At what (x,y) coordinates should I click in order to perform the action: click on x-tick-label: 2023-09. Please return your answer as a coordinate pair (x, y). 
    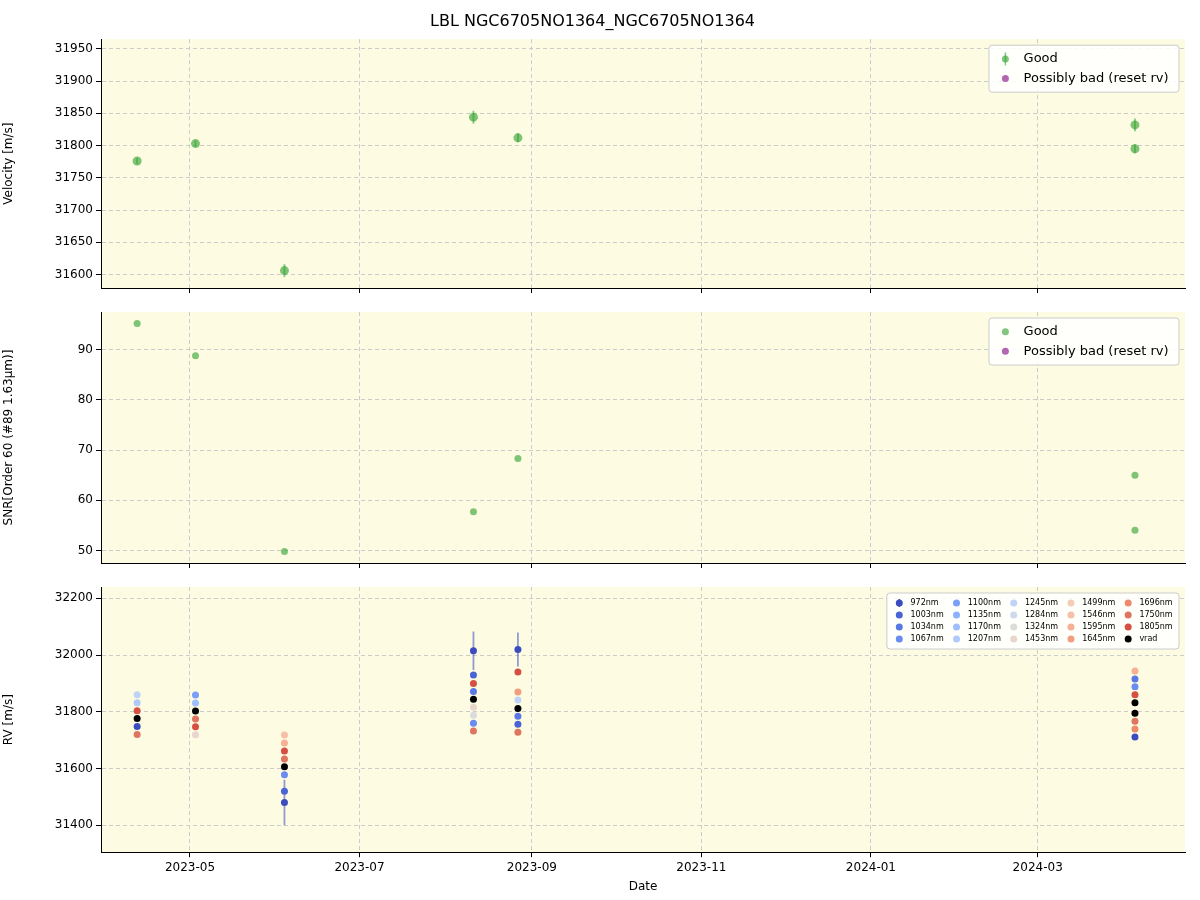
    Looking at the image, I should click on (531, 866).